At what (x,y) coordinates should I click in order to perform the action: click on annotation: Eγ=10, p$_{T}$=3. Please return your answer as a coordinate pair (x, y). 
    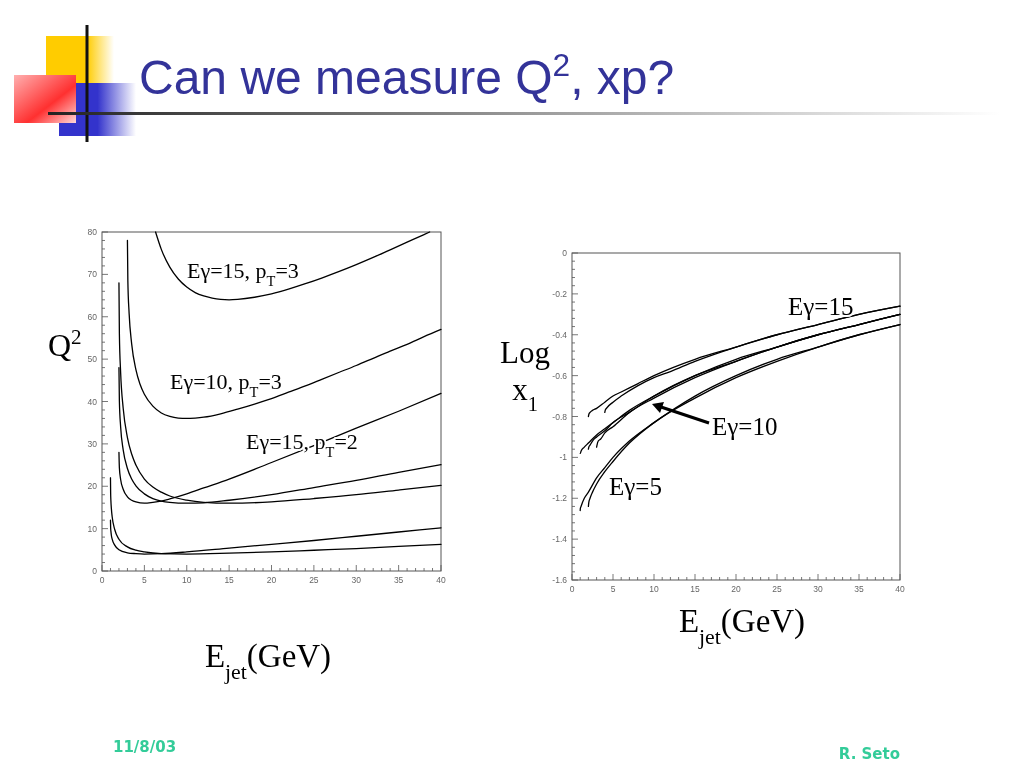
    Looking at the image, I should click on (226, 384).